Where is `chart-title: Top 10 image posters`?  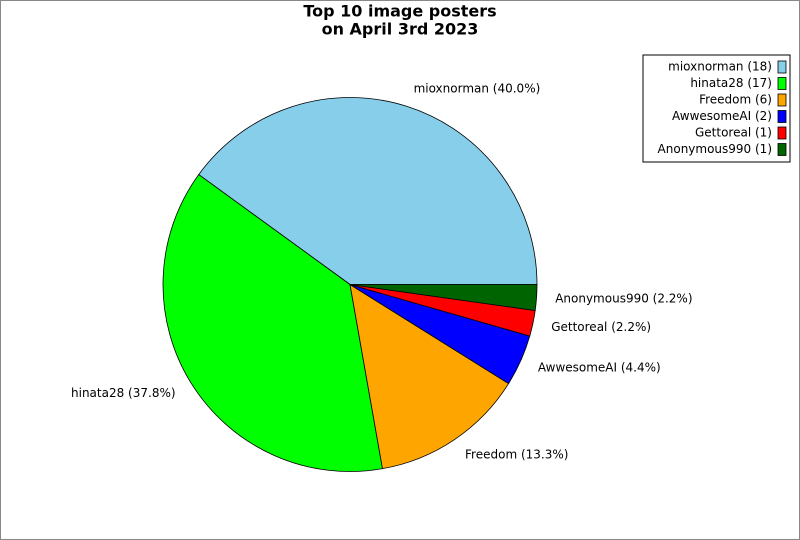 chart-title: Top 10 image posters is located at coordinates (399, 11).